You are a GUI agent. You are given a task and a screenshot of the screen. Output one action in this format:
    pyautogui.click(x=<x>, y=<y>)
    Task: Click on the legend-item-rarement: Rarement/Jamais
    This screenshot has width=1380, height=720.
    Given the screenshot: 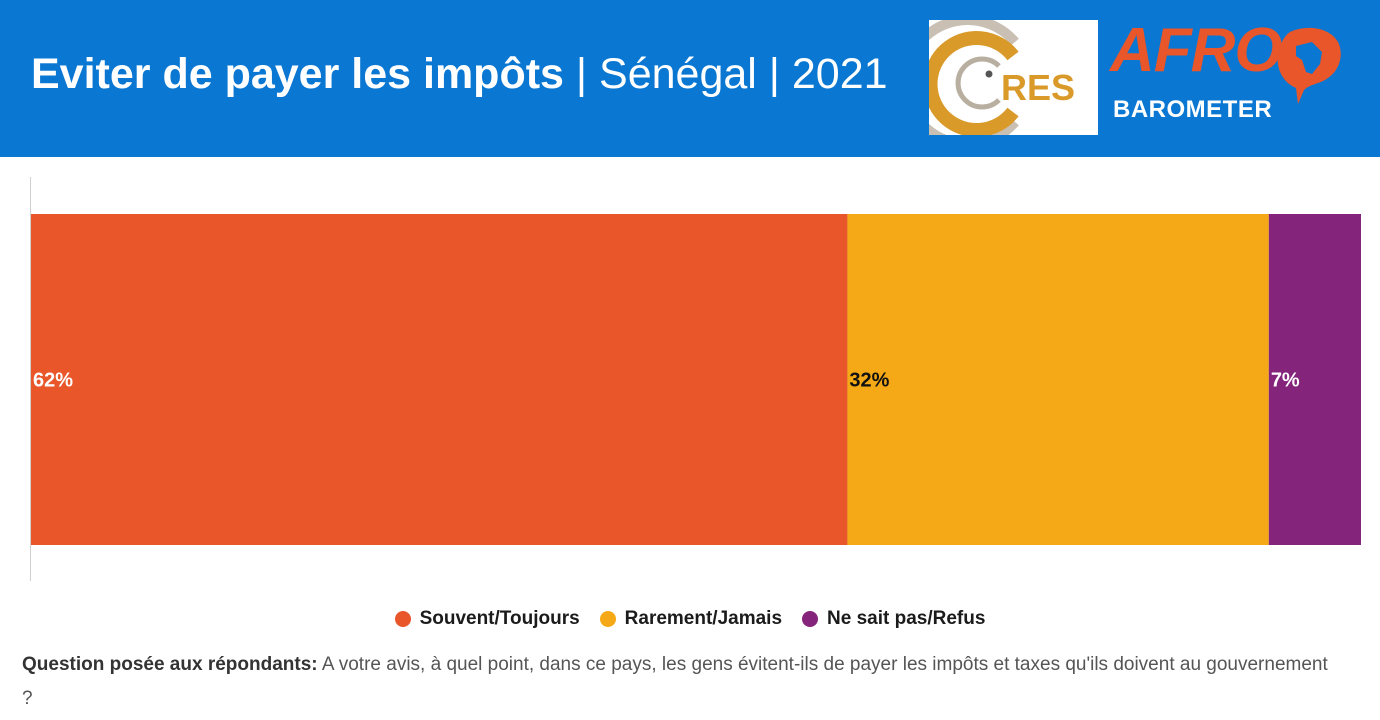 What is the action you would take?
    pyautogui.click(x=691, y=619)
    